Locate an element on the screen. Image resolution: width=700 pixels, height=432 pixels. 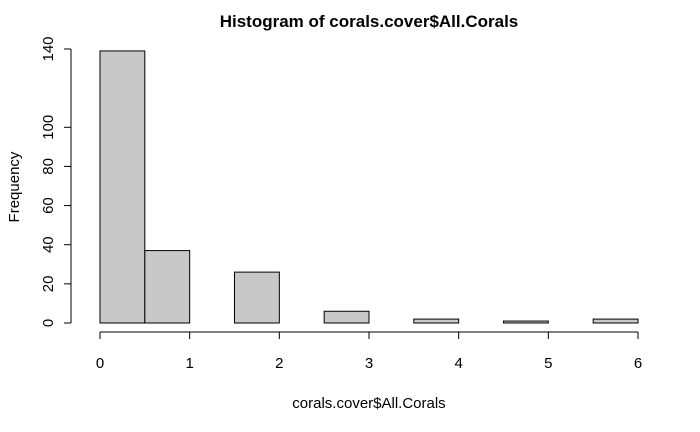
y-axis-label: Frequency is located at coordinates (14, 186).